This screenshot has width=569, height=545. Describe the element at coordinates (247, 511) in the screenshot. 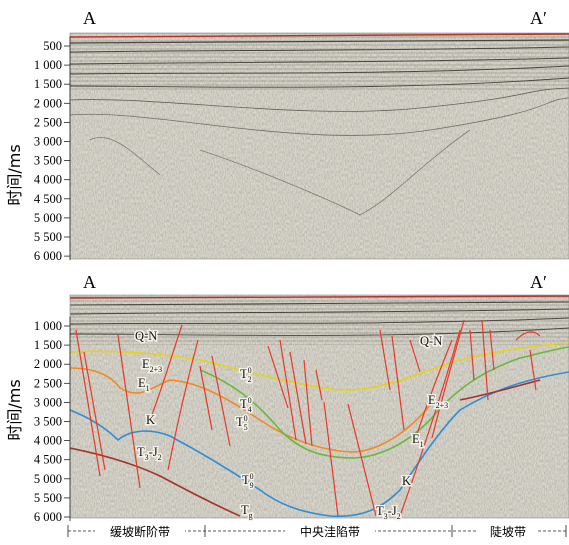

I see `annotation-tg: Tg` at that location.